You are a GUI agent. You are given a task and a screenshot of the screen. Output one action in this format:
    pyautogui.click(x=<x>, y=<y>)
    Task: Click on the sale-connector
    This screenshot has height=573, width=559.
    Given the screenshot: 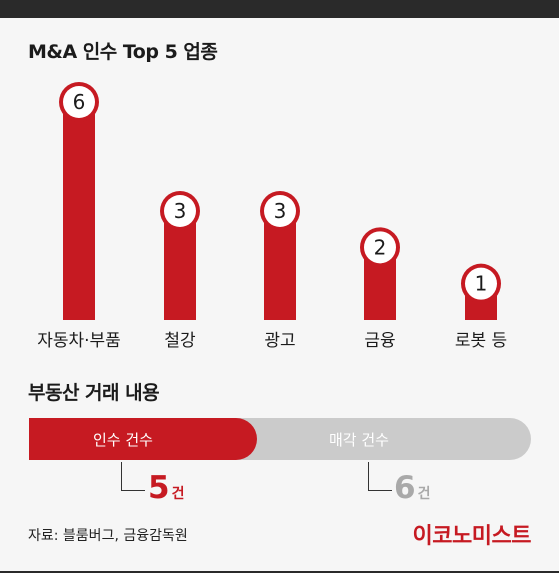 What is the action you would take?
    pyautogui.click(x=380, y=476)
    